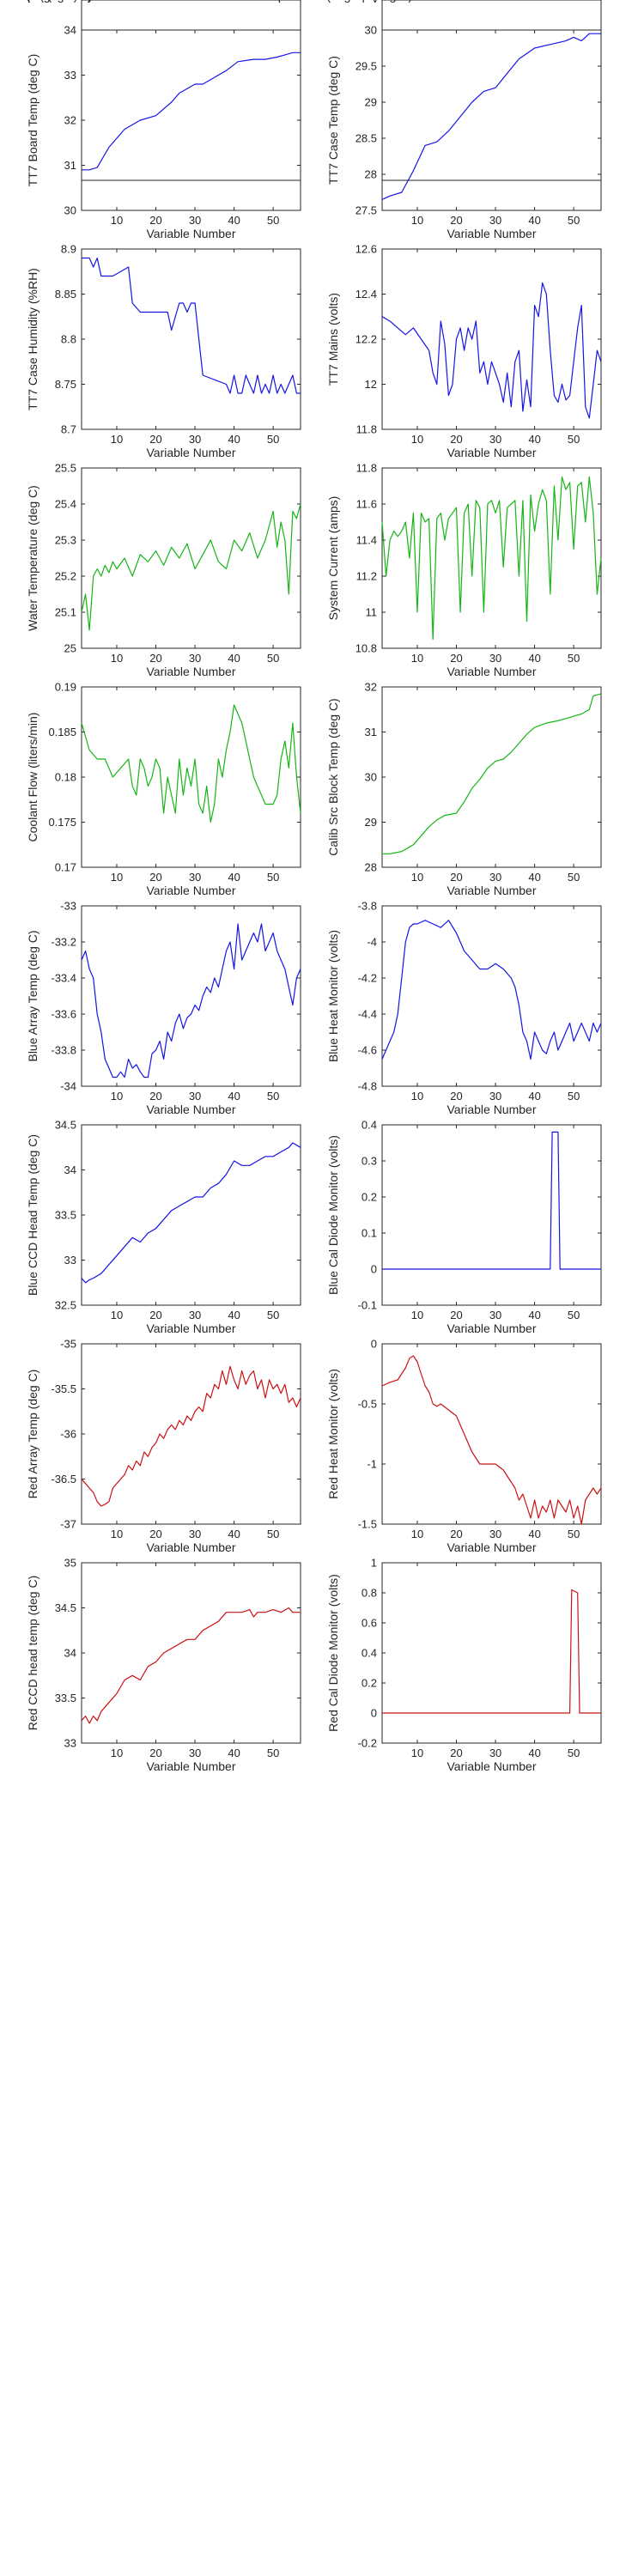  What do you see at coordinates (371, 687) in the screenshot?
I see `y-tick-label: 32` at bounding box center [371, 687].